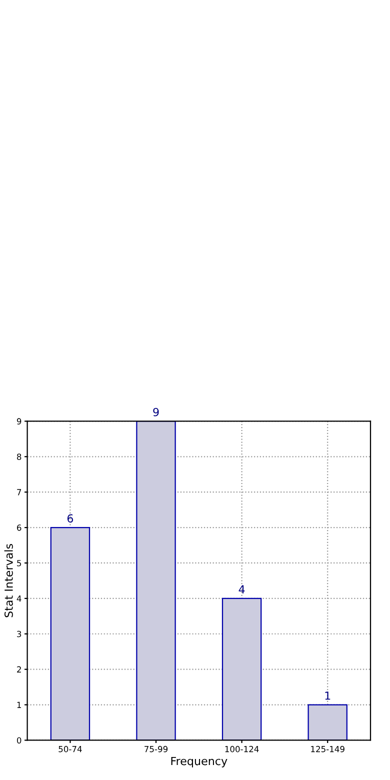  Describe the element at coordinates (19, 705) in the screenshot. I see `y-tick-label: 1` at that location.